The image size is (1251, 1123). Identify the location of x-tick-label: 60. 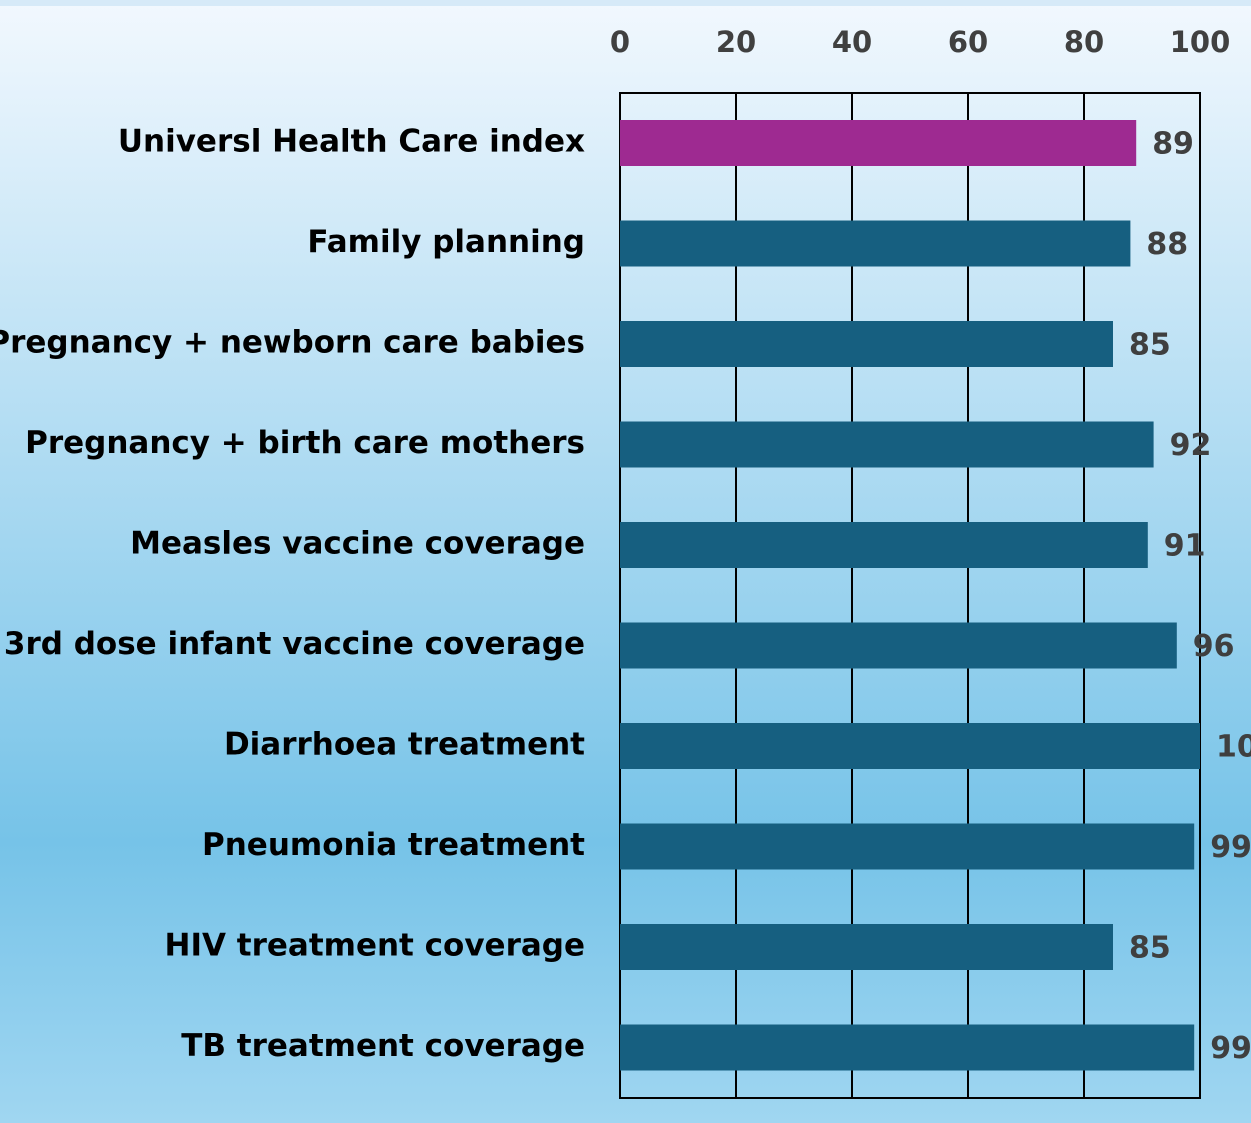
(968, 42).